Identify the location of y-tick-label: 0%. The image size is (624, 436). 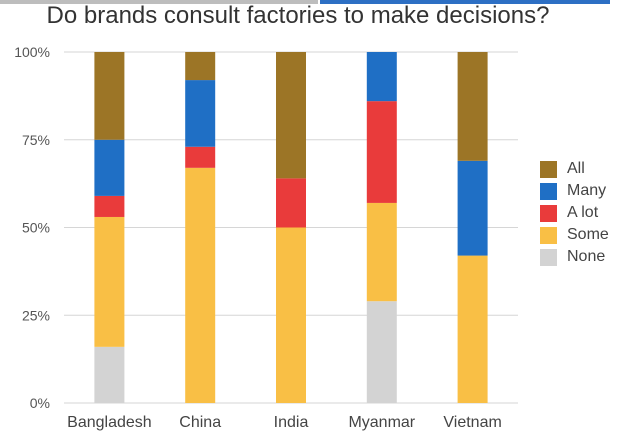
(40, 403).